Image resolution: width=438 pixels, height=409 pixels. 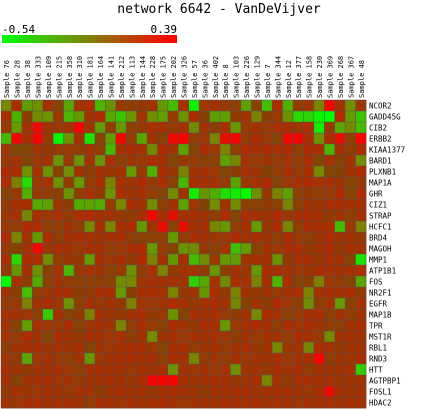 I want to click on column-label: Sample 158, so click(x=310, y=77).